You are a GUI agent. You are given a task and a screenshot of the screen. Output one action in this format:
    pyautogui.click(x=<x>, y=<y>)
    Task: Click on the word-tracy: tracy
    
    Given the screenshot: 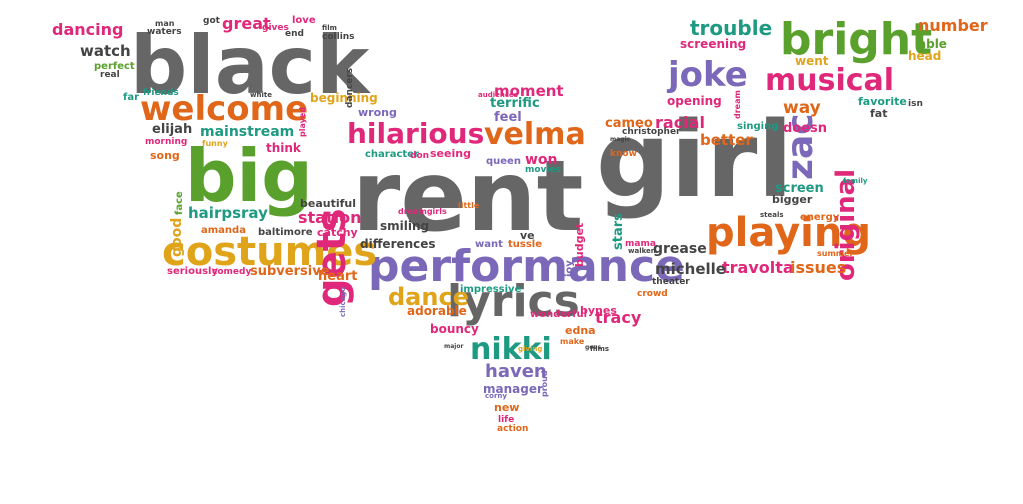 What is the action you would take?
    pyautogui.click(x=618, y=317)
    